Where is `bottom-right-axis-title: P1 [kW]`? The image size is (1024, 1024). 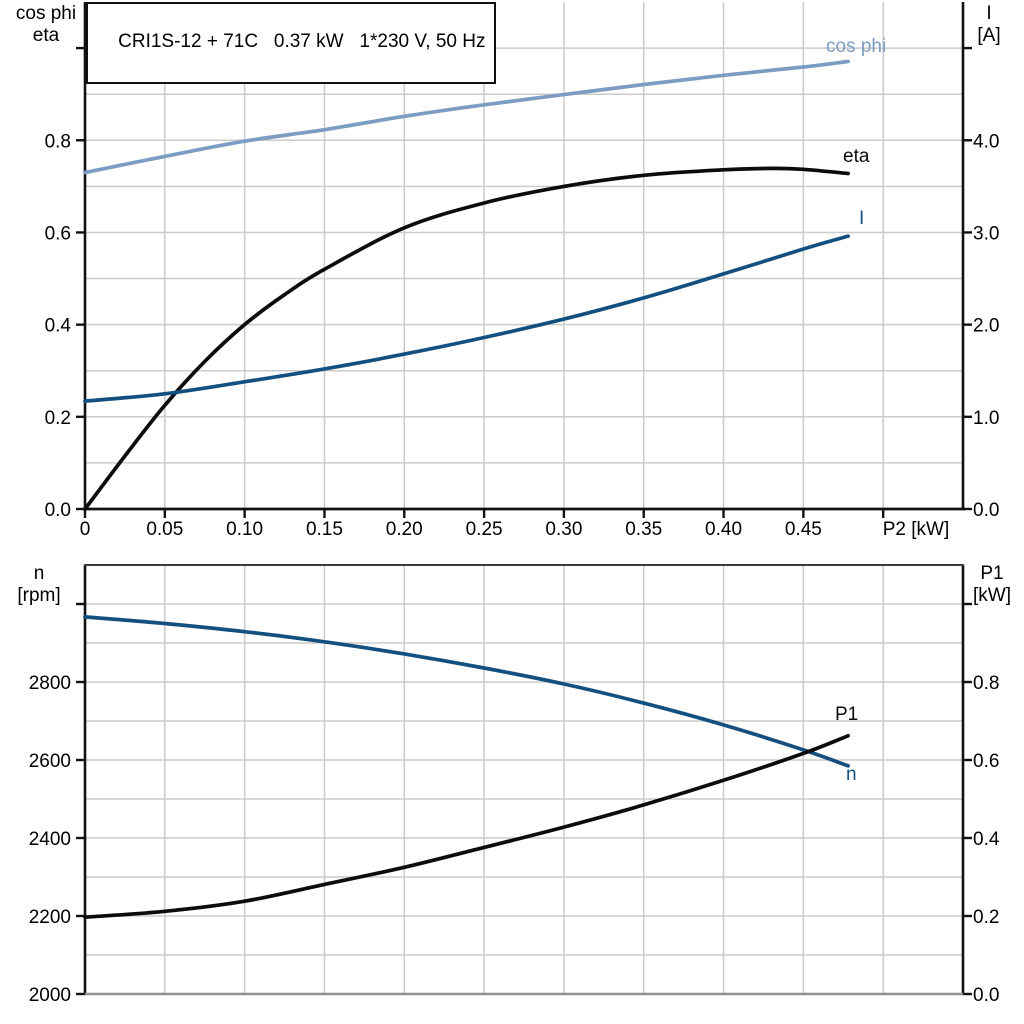 bottom-right-axis-title: P1 [kW] is located at coordinates (992, 585).